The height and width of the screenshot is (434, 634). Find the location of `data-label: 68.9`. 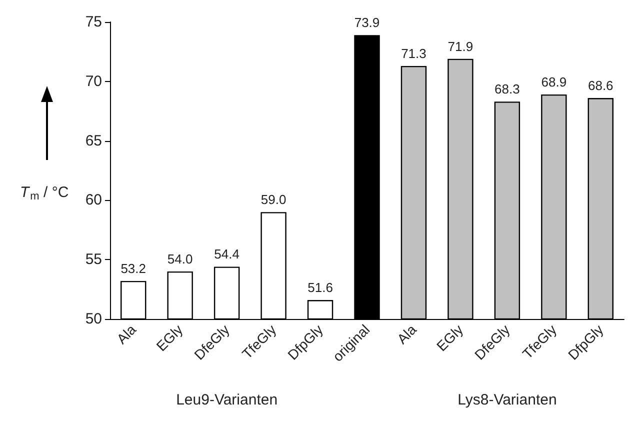

data-label: 68.9 is located at coordinates (554, 82).